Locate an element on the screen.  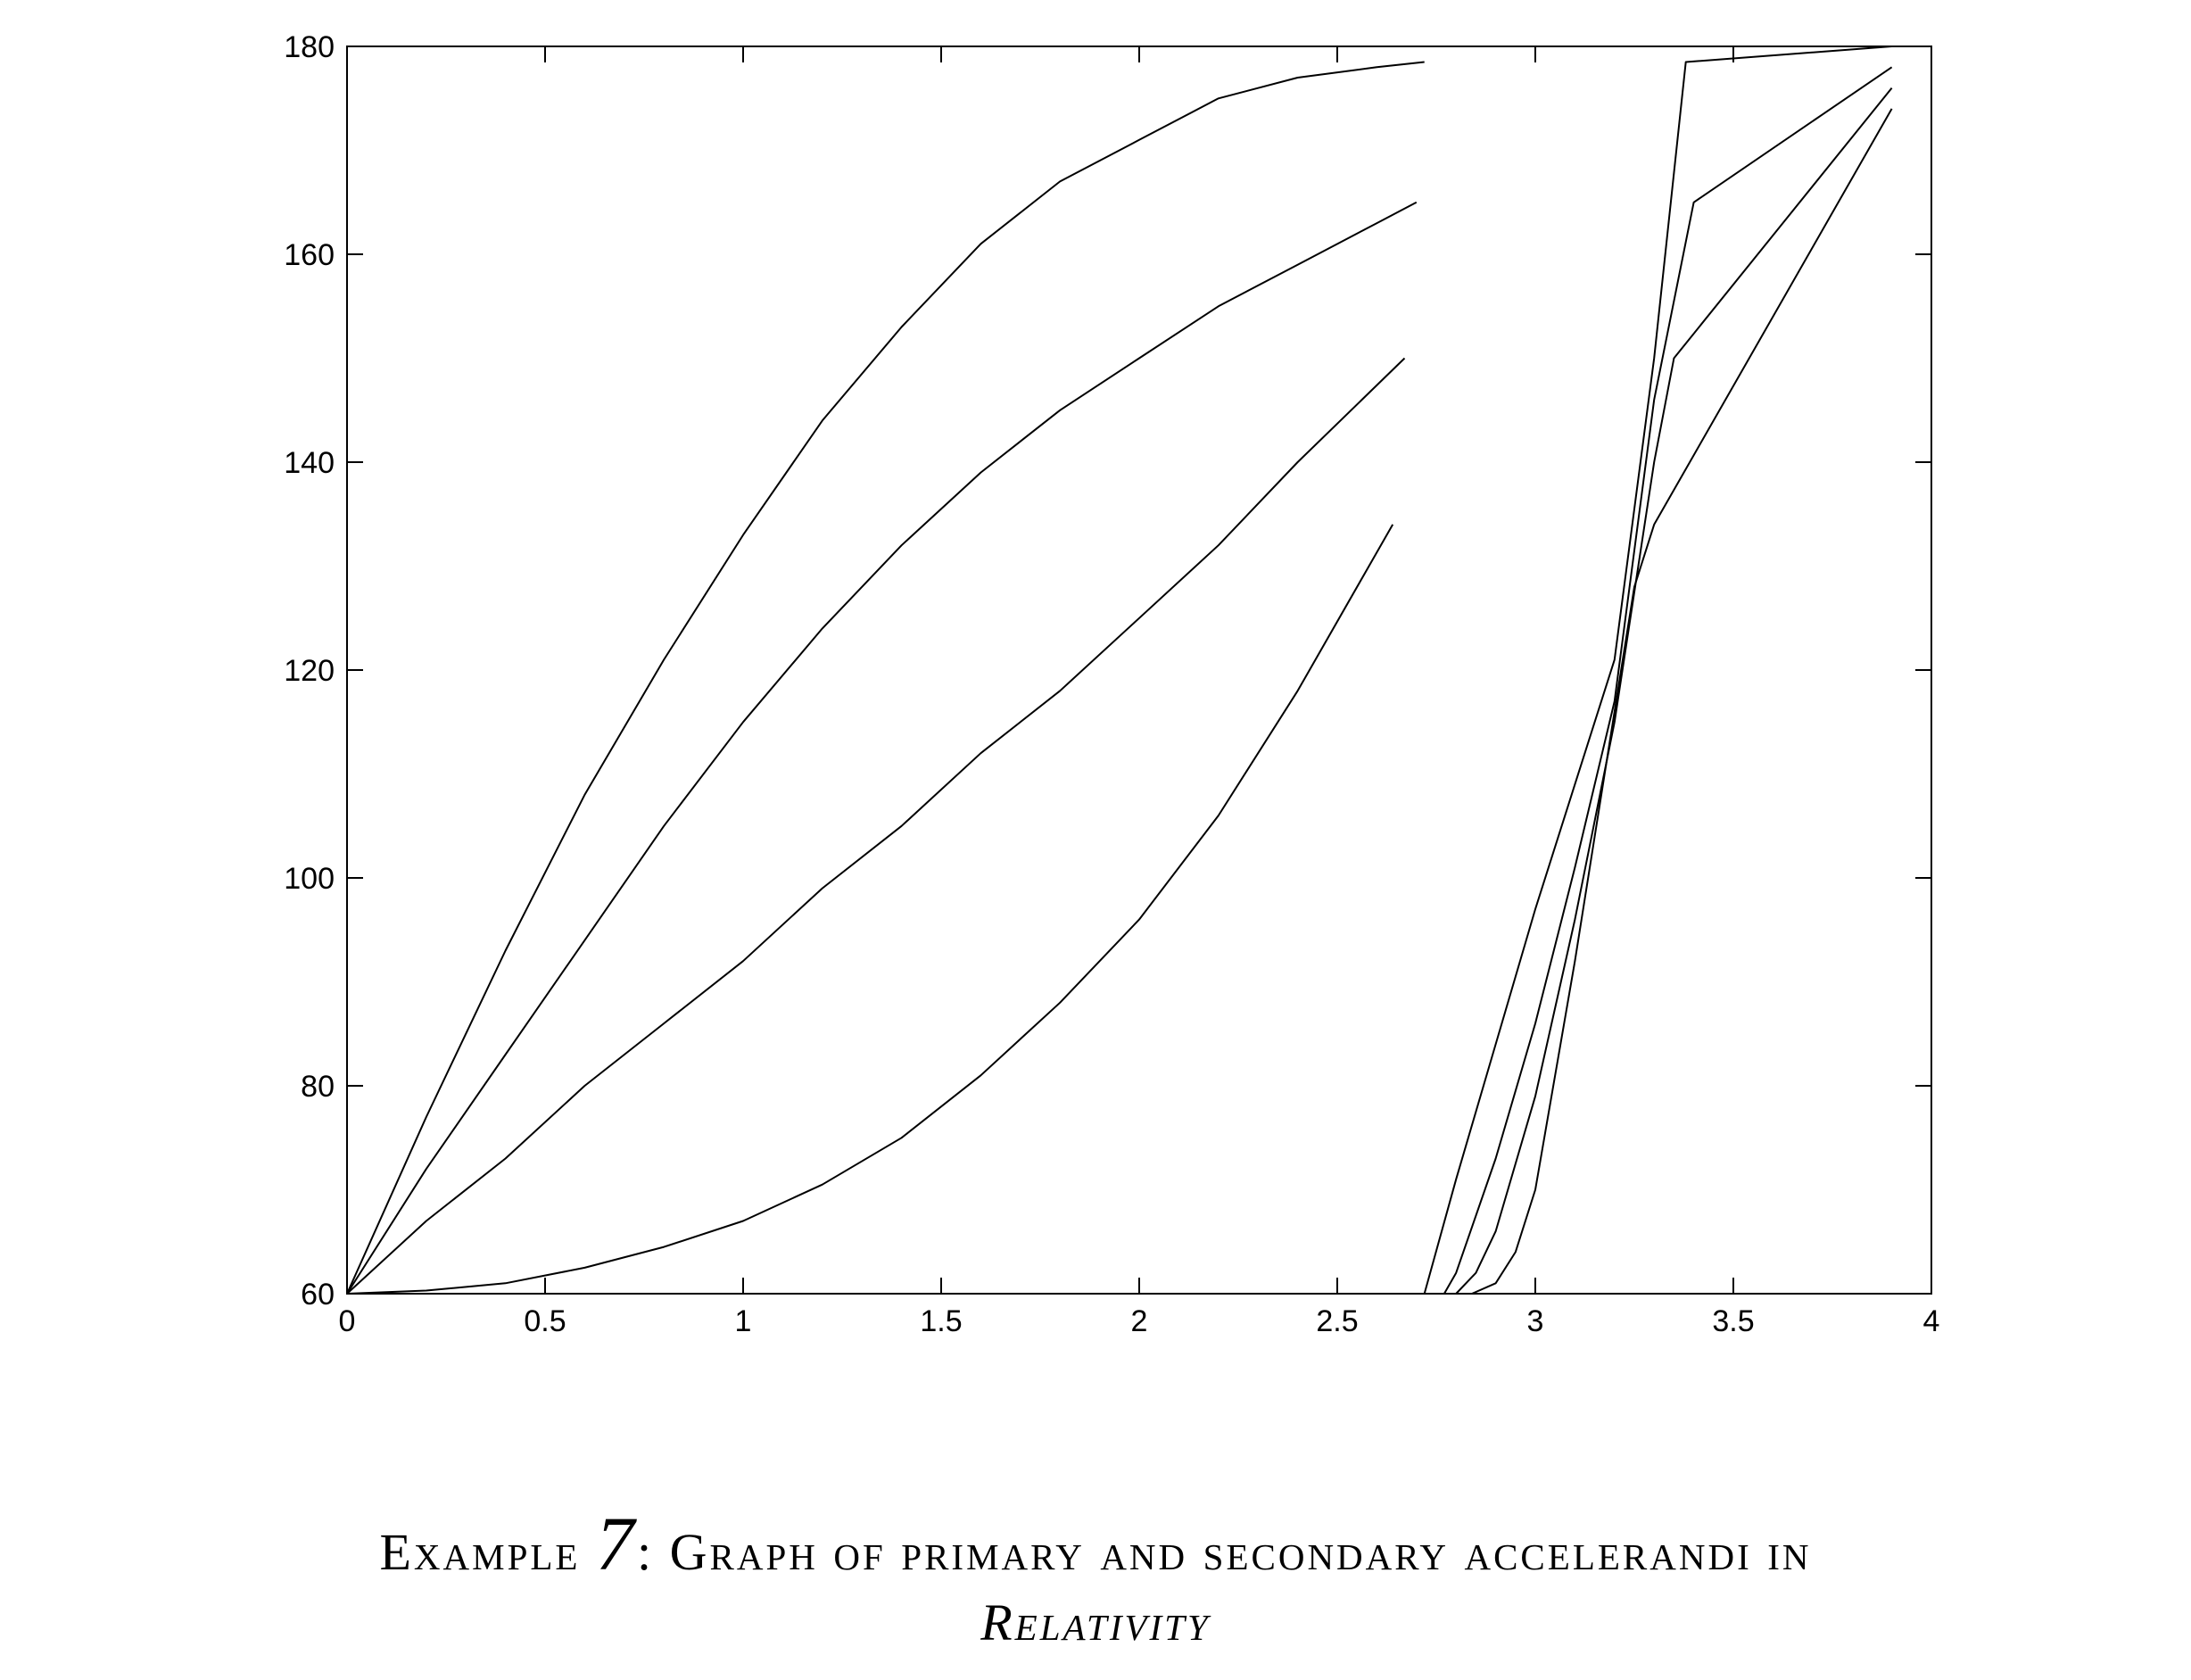
x-tick-label: 0 is located at coordinates (347, 1321).